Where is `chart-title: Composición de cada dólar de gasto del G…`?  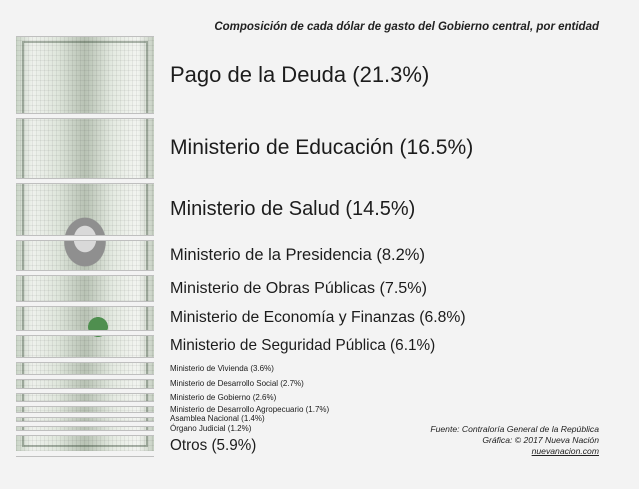
chart-title: Composición de cada dólar de gasto del G… is located at coordinates (406, 27).